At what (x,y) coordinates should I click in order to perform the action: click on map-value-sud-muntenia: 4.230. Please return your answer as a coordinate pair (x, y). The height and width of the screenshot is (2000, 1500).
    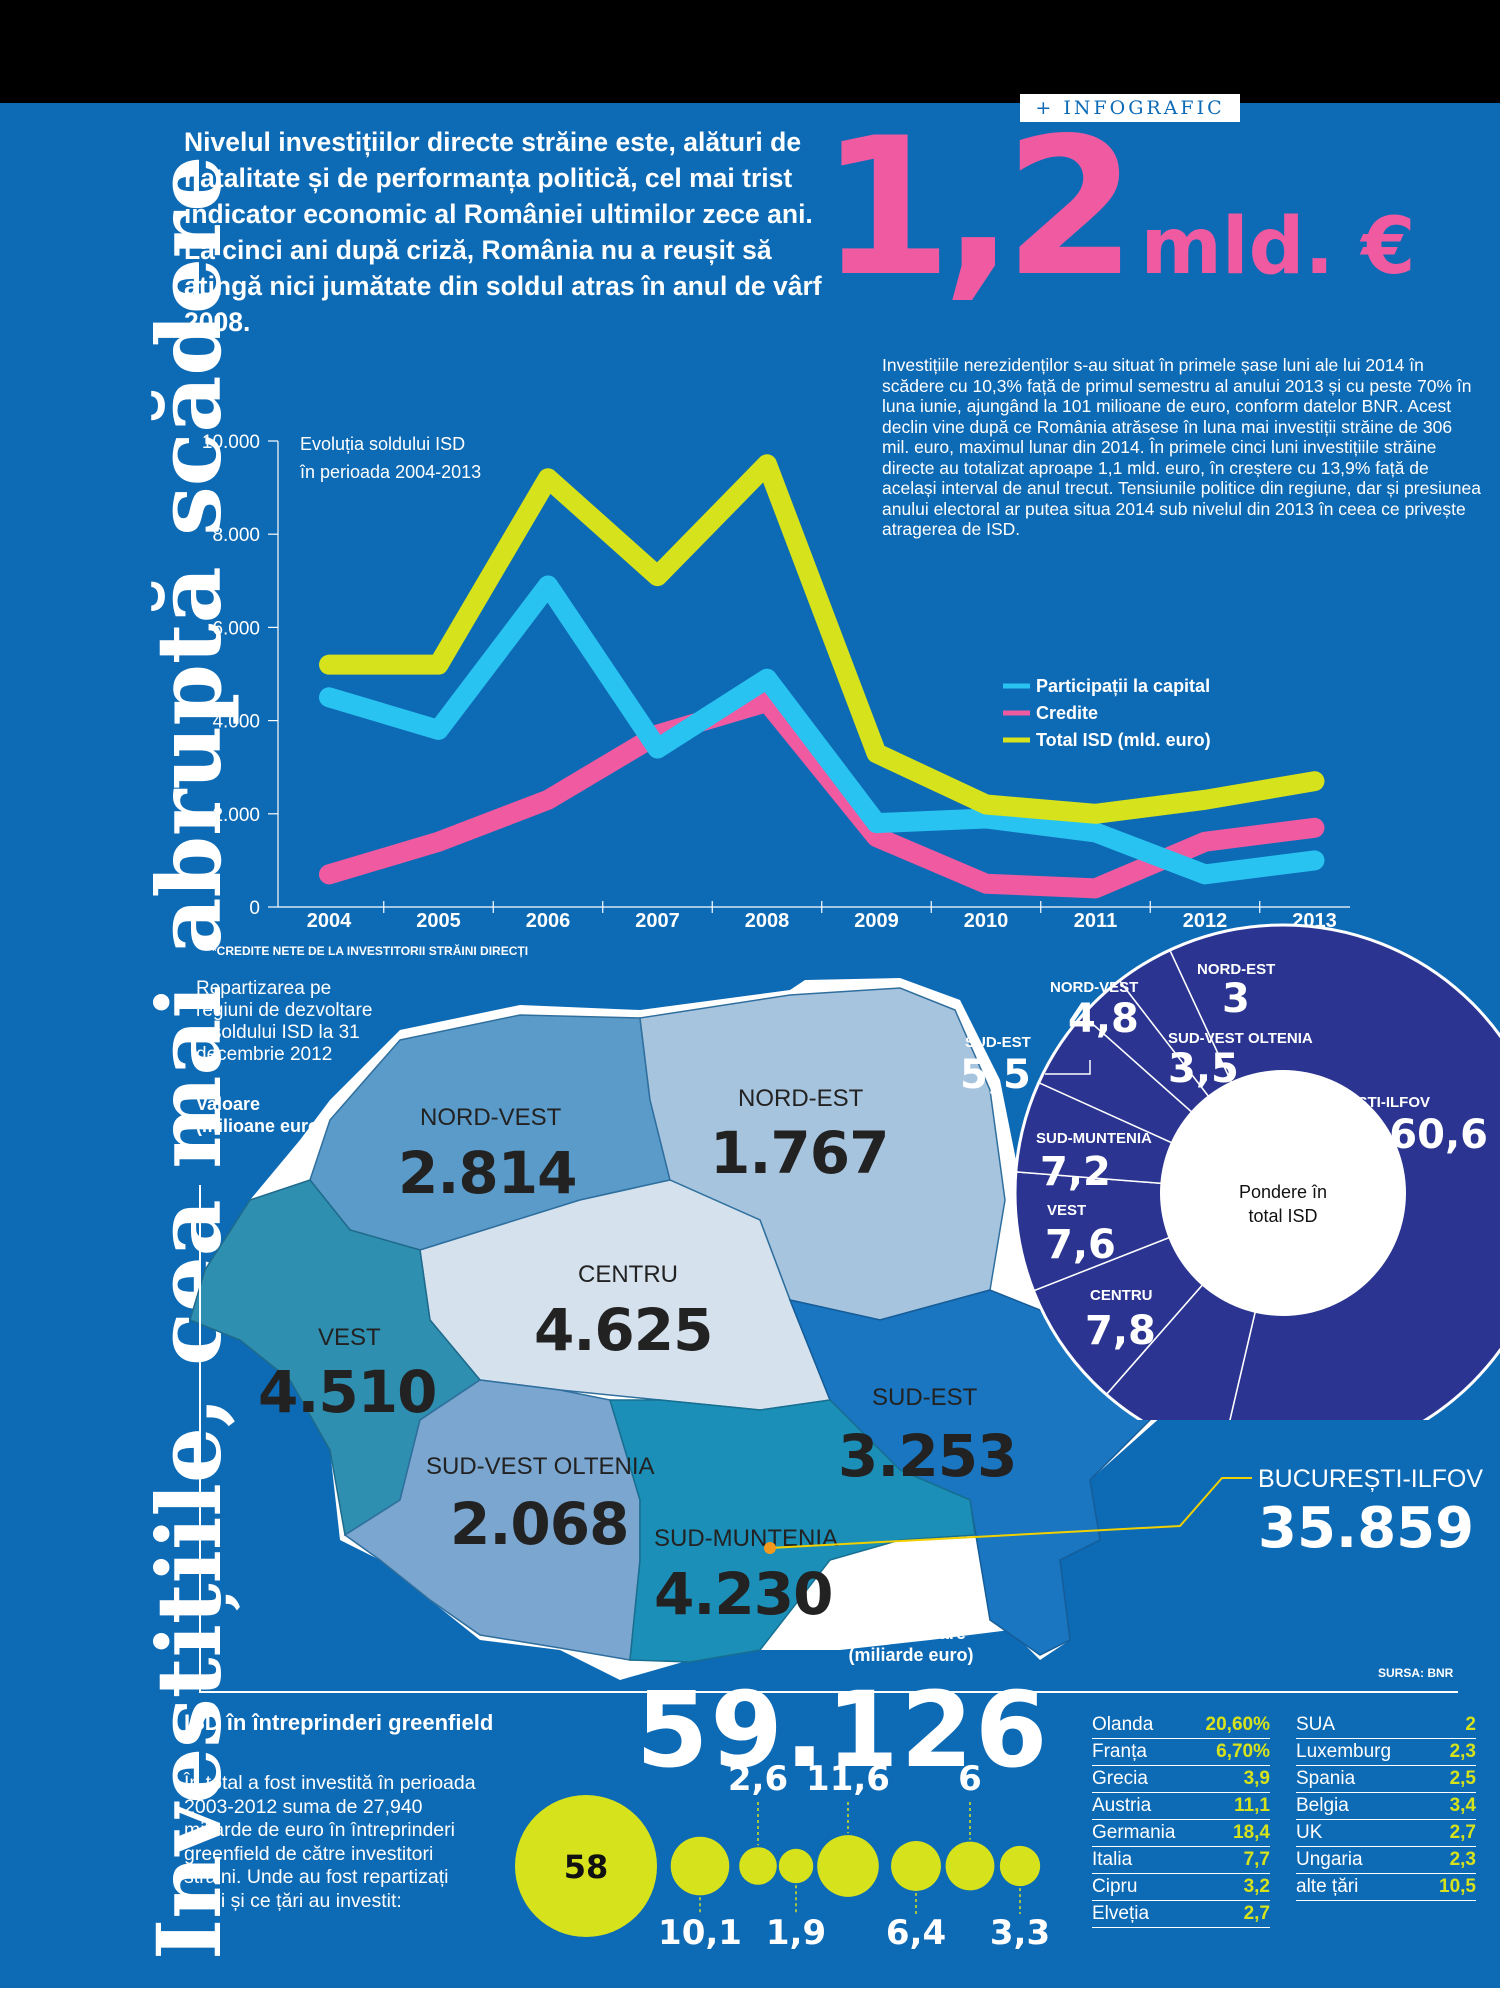
    Looking at the image, I should click on (743, 1594).